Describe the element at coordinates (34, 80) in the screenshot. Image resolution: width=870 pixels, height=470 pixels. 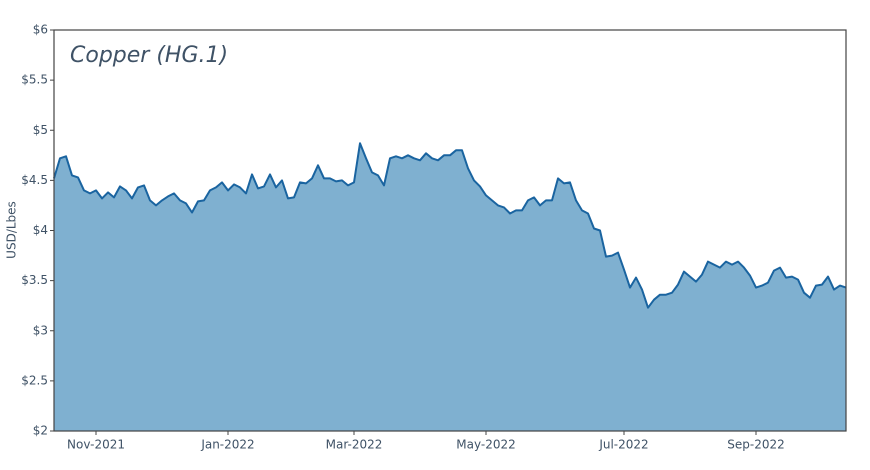
I see `y-tick-label: $5.5` at that location.